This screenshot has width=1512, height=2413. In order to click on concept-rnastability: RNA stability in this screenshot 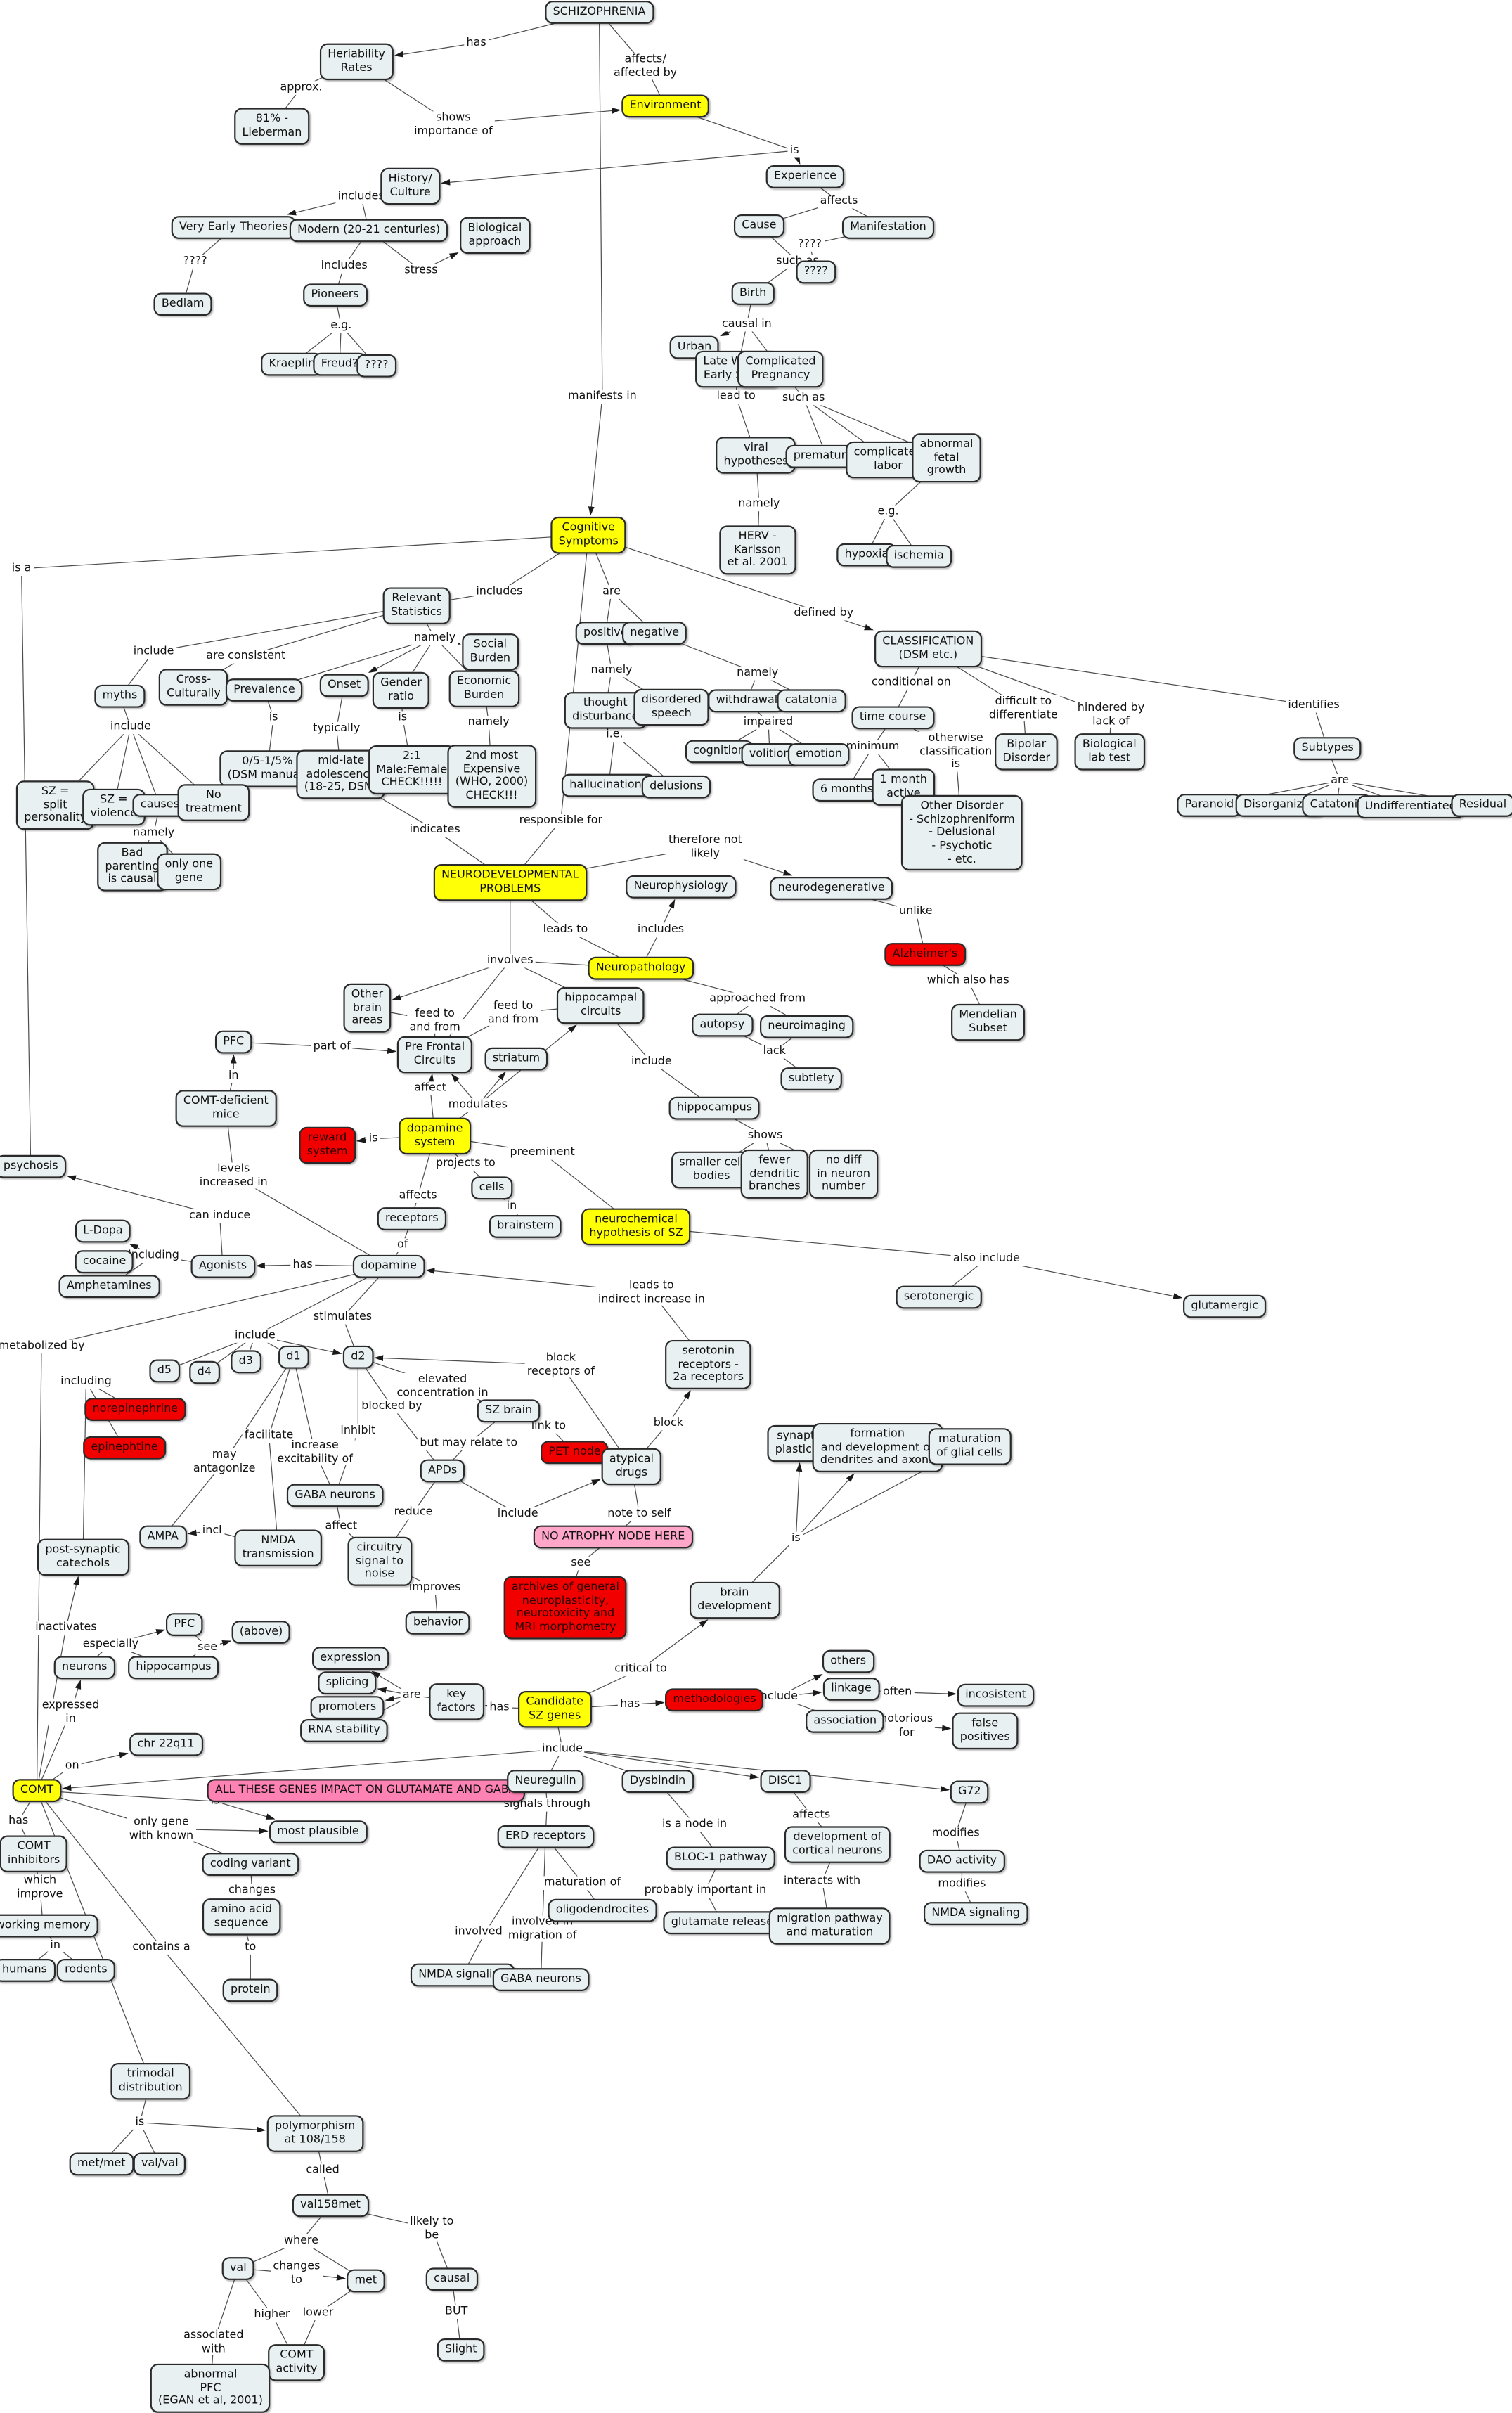, I will do `click(344, 1730)`.